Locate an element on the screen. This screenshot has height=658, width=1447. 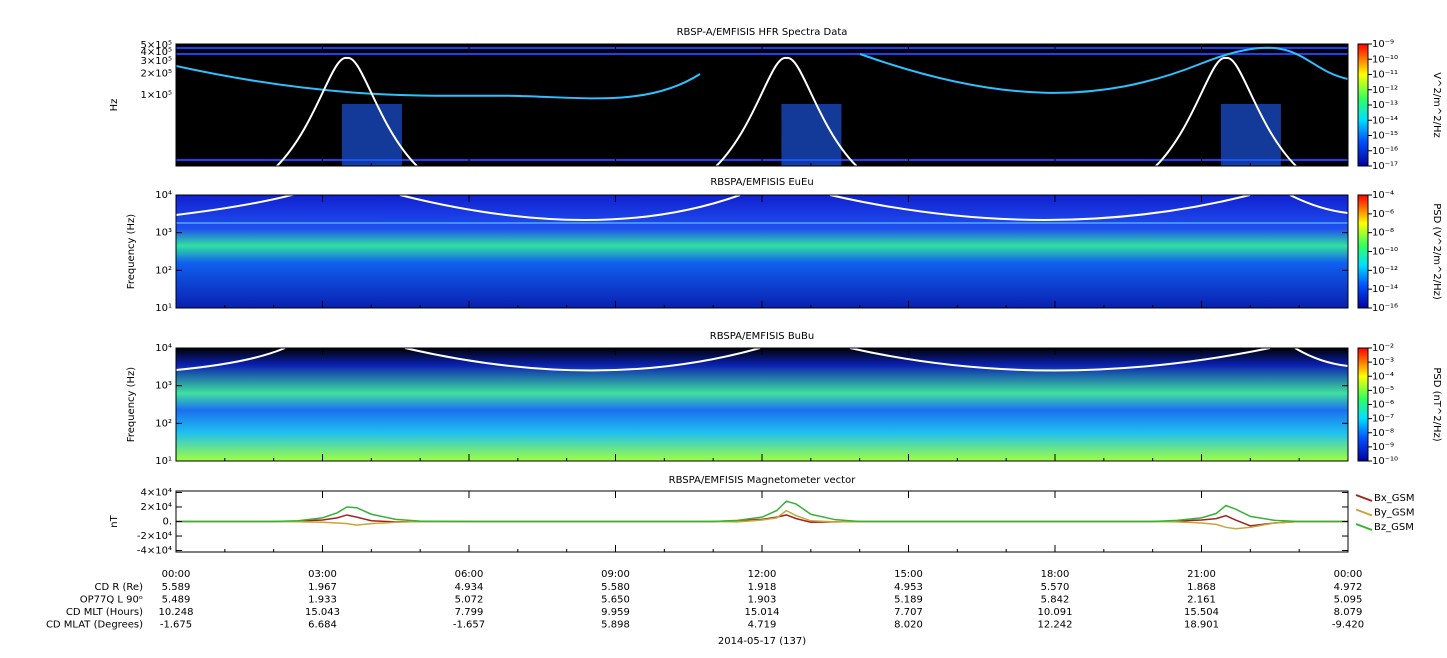
ephemeris-value: 15.504 is located at coordinates (1201, 612).